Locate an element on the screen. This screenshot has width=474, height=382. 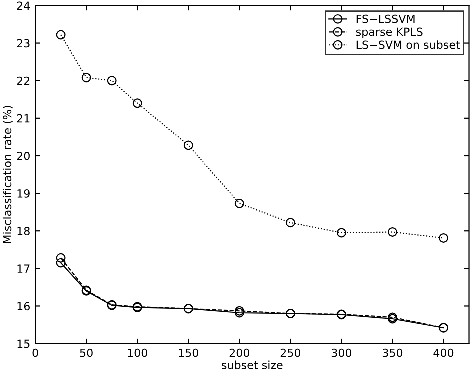
y-tick-label: 18 is located at coordinates (24, 231).